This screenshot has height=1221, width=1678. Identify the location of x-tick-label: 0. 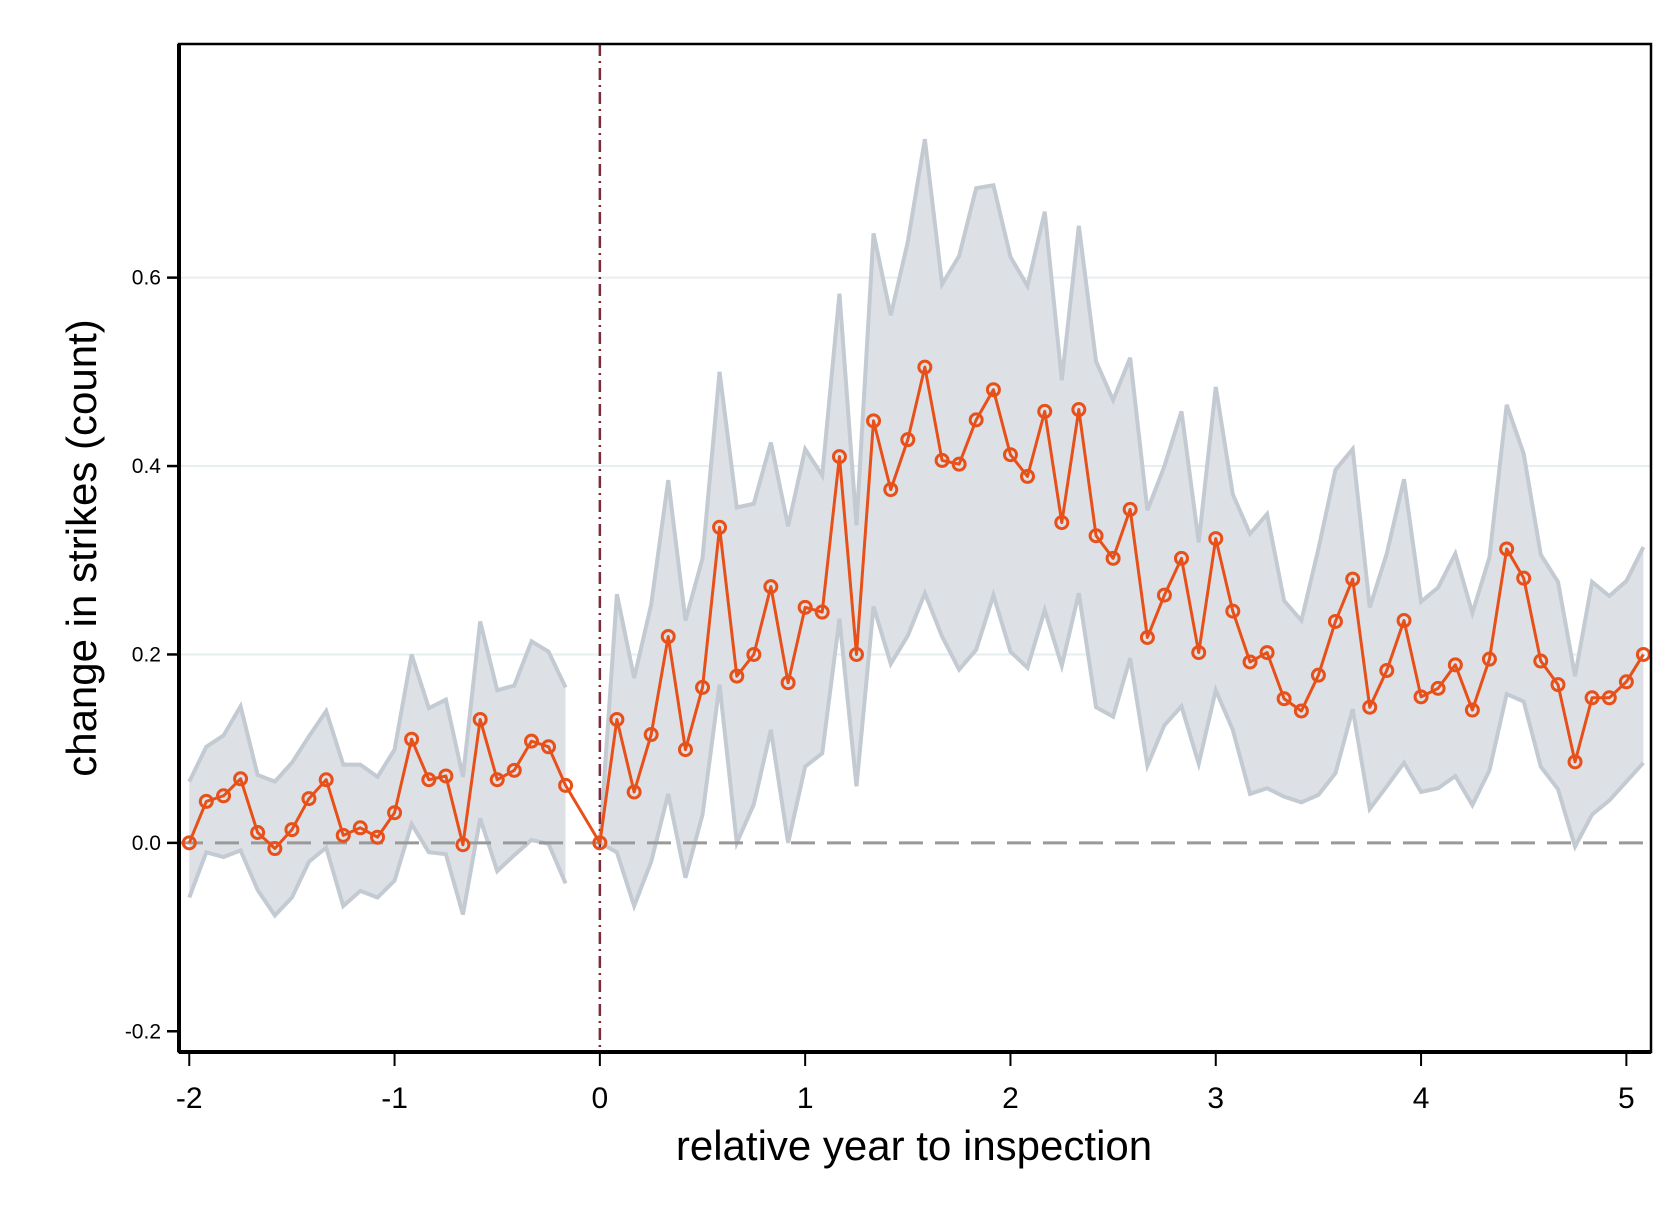
(600, 1098).